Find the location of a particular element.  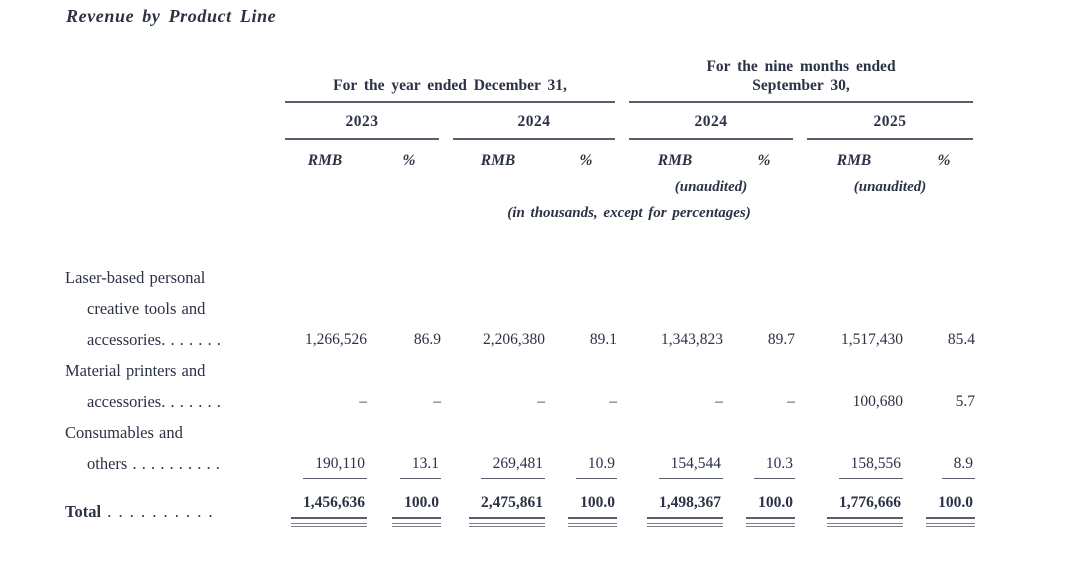

cell-value: 158,556 is located at coordinates (854, 448).